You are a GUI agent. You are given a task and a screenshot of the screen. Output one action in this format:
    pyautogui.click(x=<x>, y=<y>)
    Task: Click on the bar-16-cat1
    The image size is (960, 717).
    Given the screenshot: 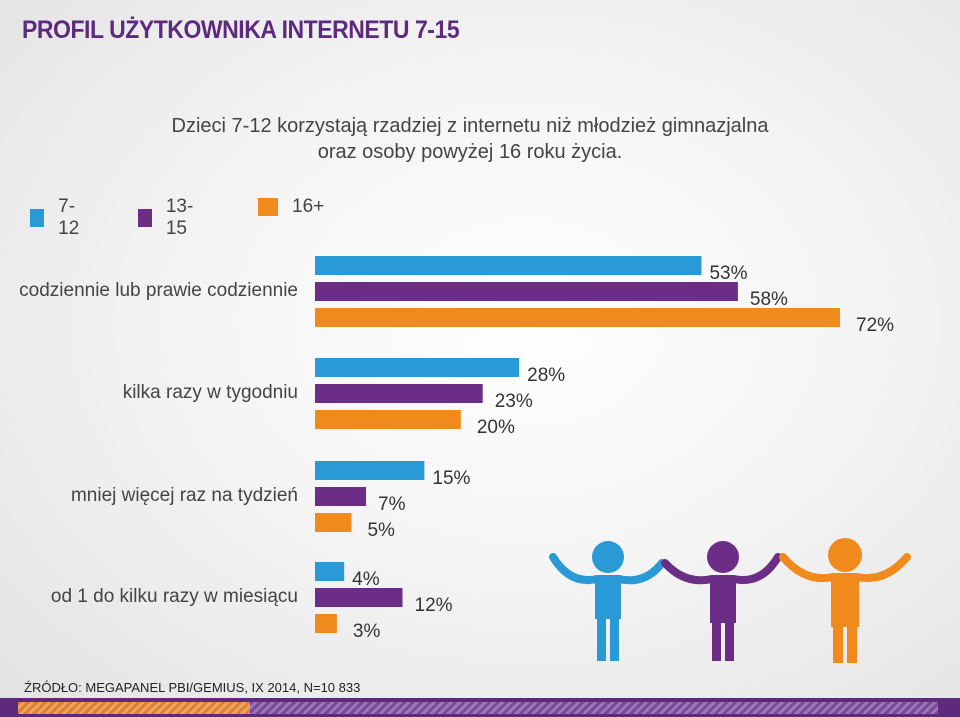 What is the action you would take?
    pyautogui.click(x=577, y=317)
    